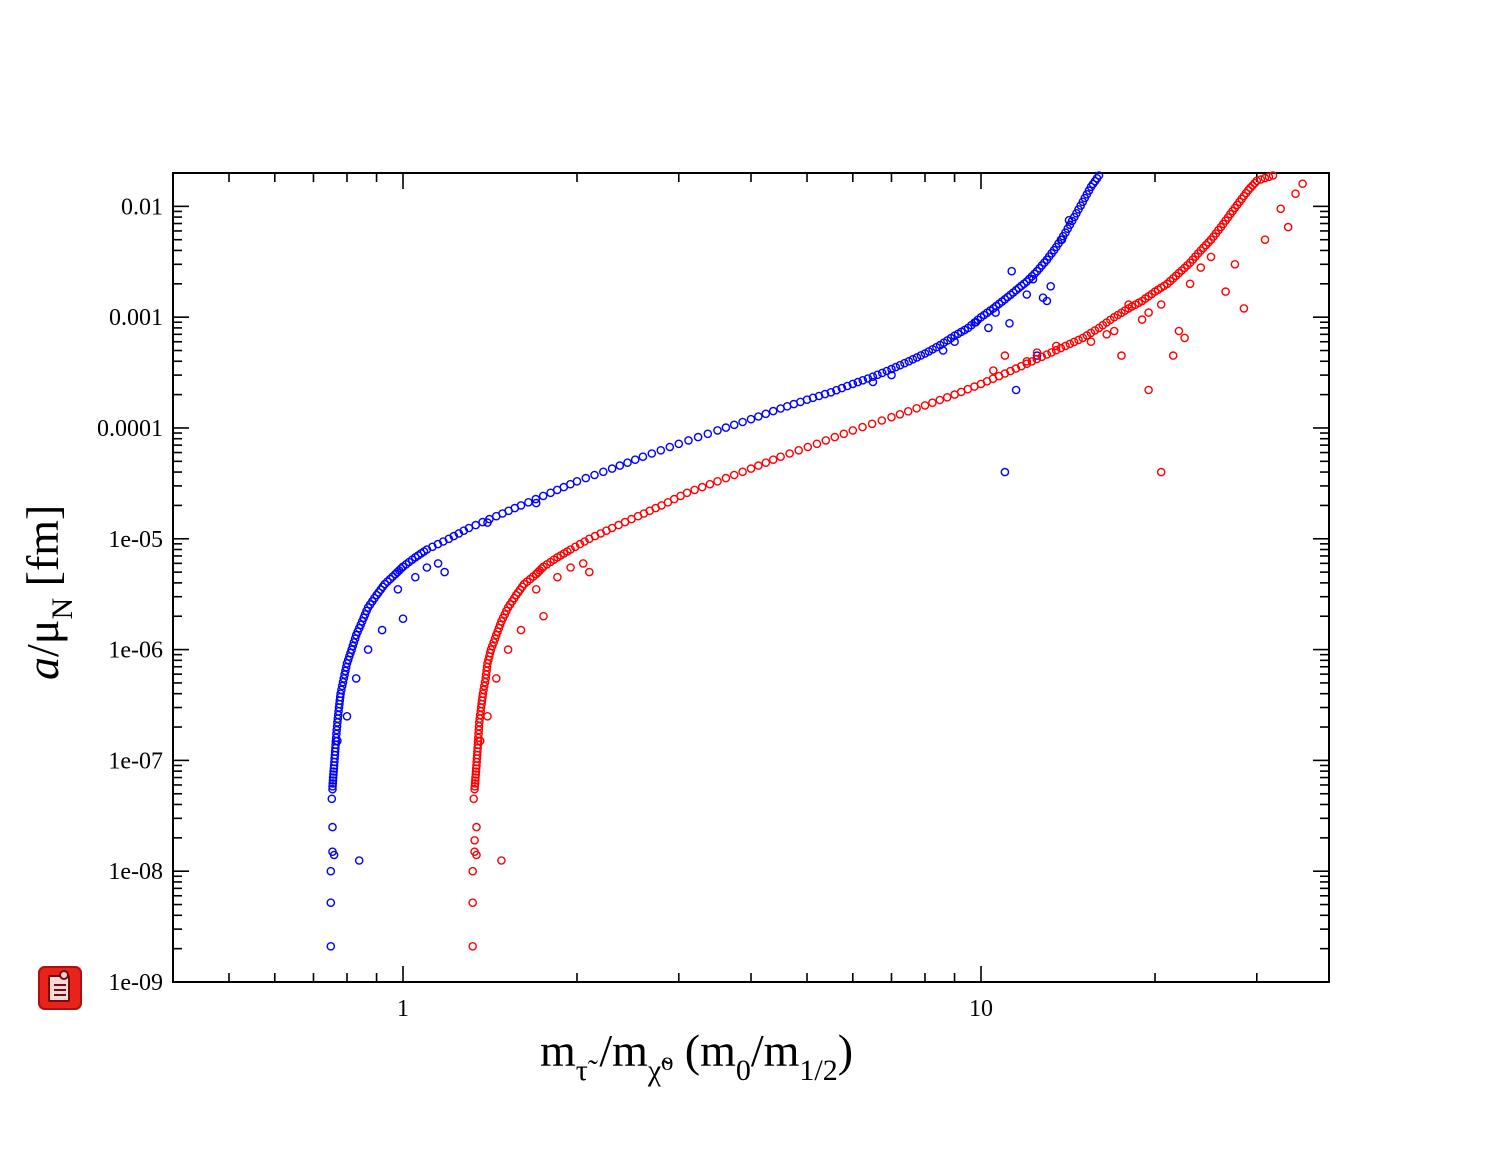  Describe the element at coordinates (48, 592) in the screenshot. I see `y-axis-title: a/μN [fm]` at that location.